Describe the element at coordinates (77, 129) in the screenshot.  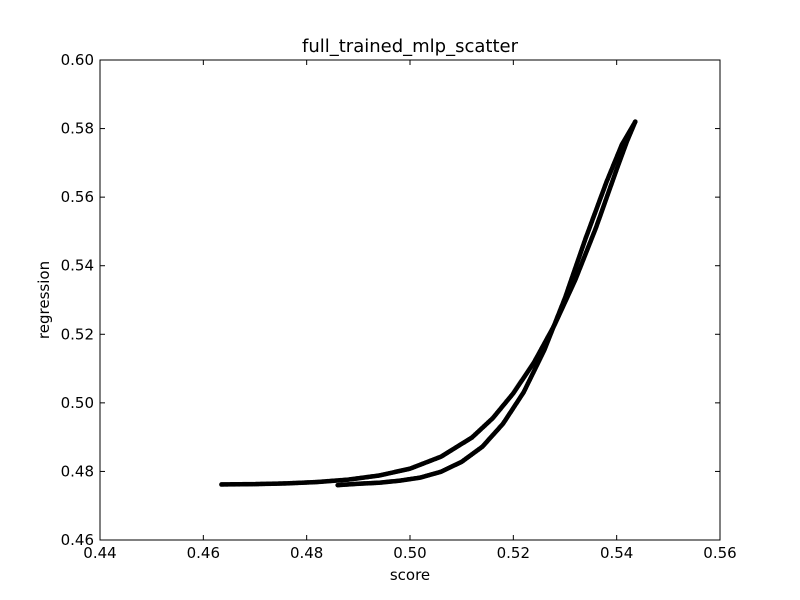
I see `y-tick-label: 0.58` at that location.